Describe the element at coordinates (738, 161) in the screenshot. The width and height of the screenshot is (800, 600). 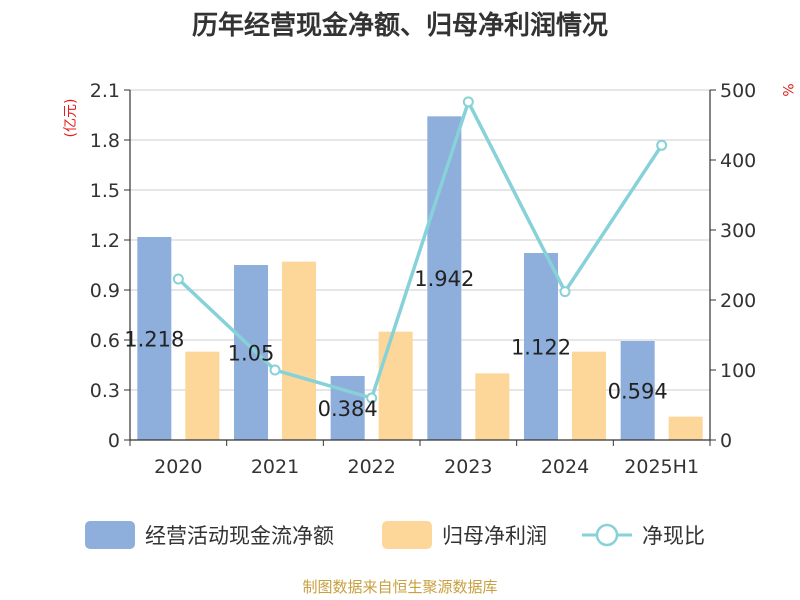
I see `right-tick-label: 400` at that location.